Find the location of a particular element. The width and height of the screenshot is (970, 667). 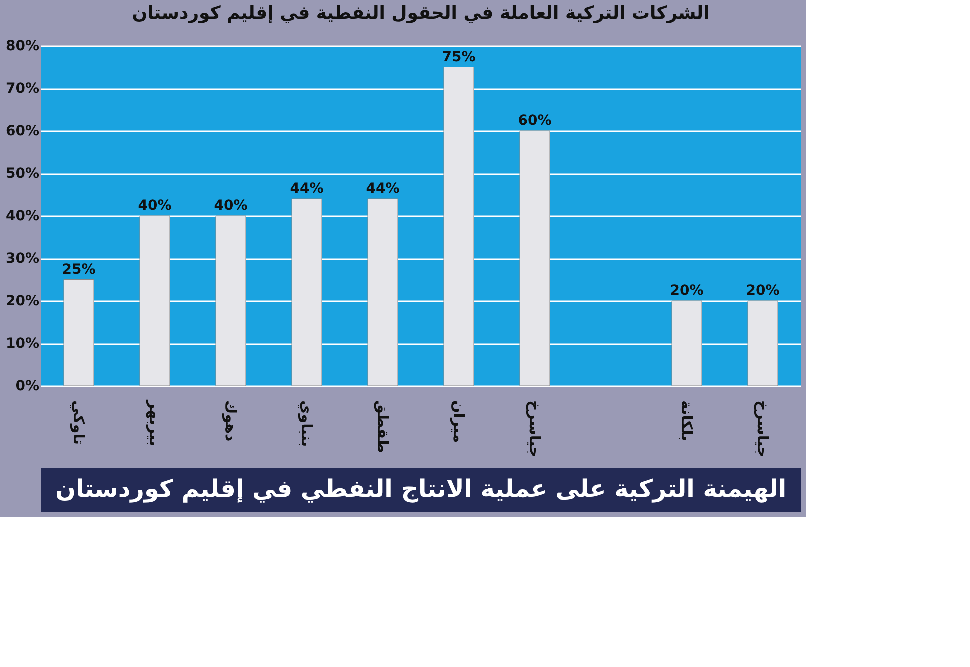

x-tick-label: بنباوي is located at coordinates (307, 424).